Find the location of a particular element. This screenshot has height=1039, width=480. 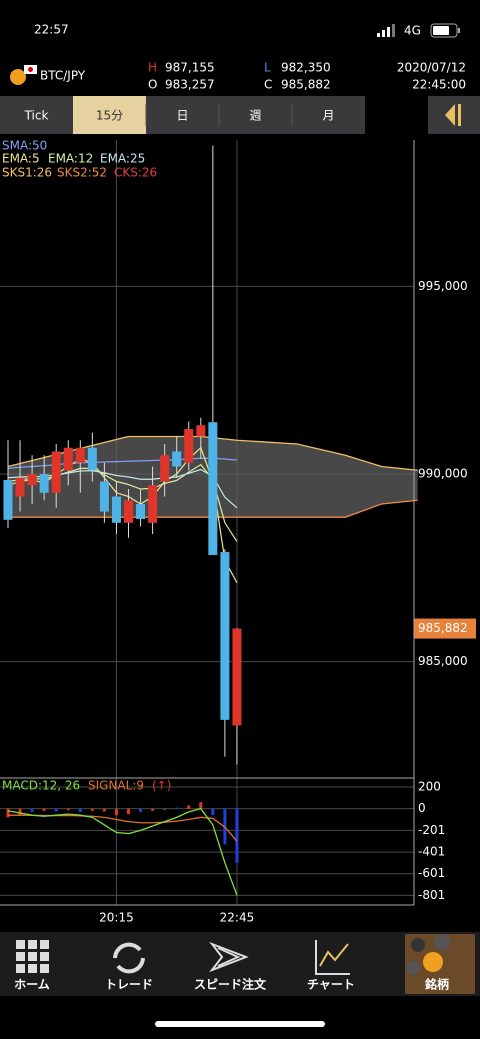

legend: EMA:12 is located at coordinates (70, 159).